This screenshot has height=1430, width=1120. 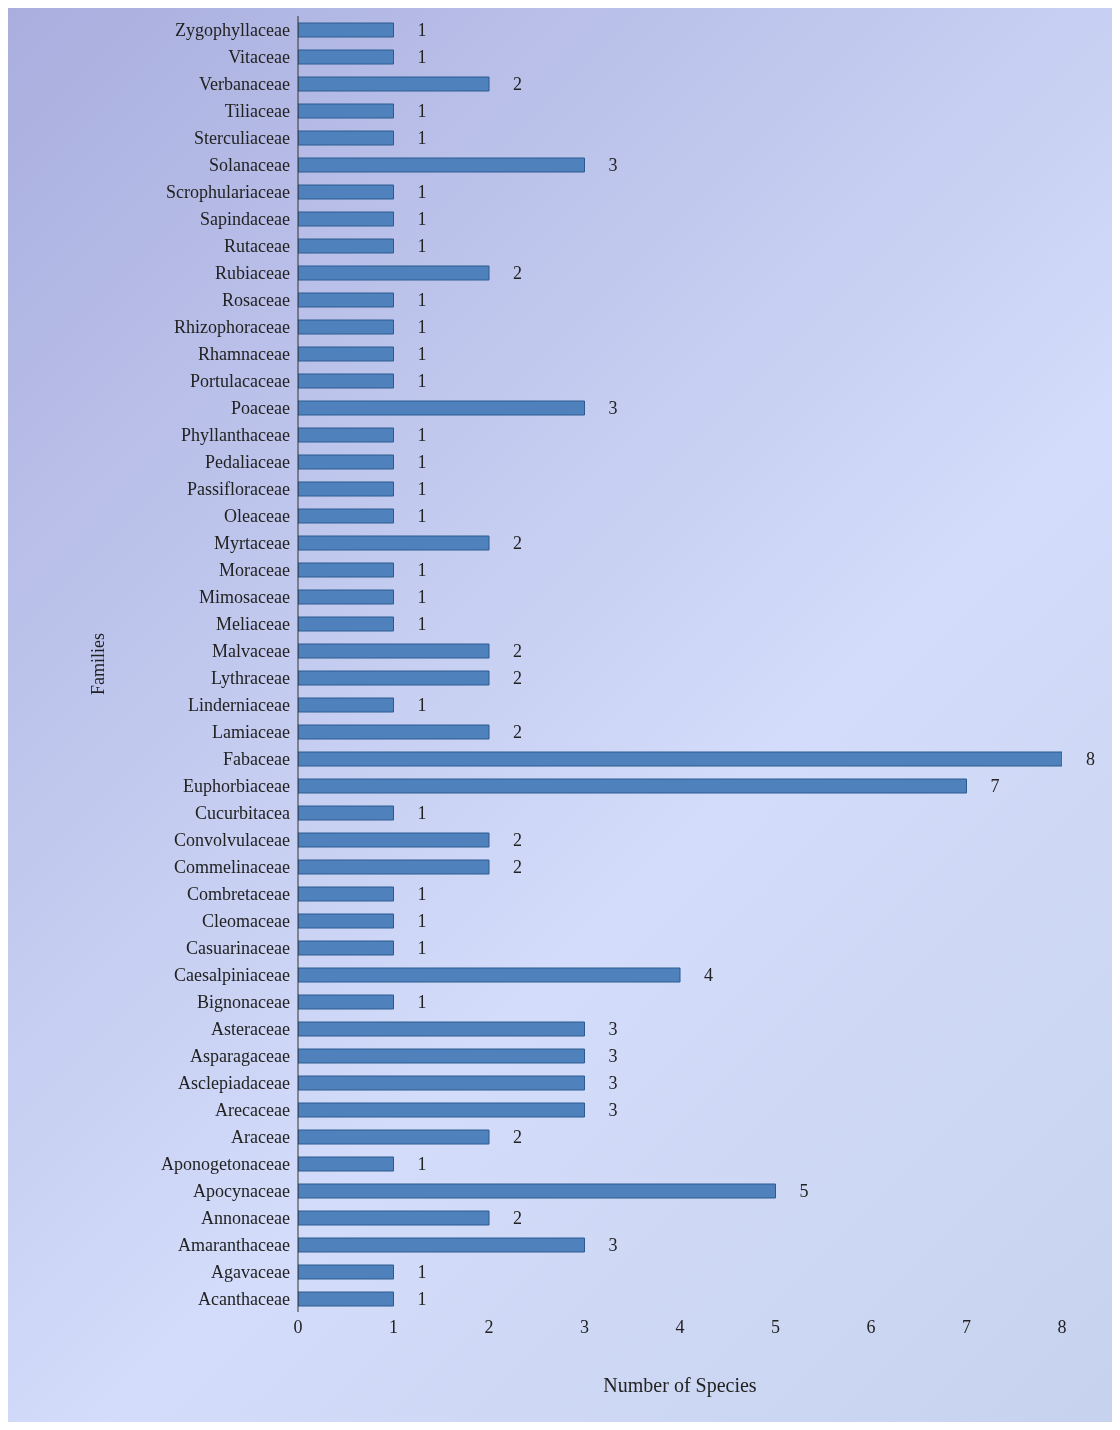 What do you see at coordinates (298, 1326) in the screenshot?
I see `x-tick-label: 0` at bounding box center [298, 1326].